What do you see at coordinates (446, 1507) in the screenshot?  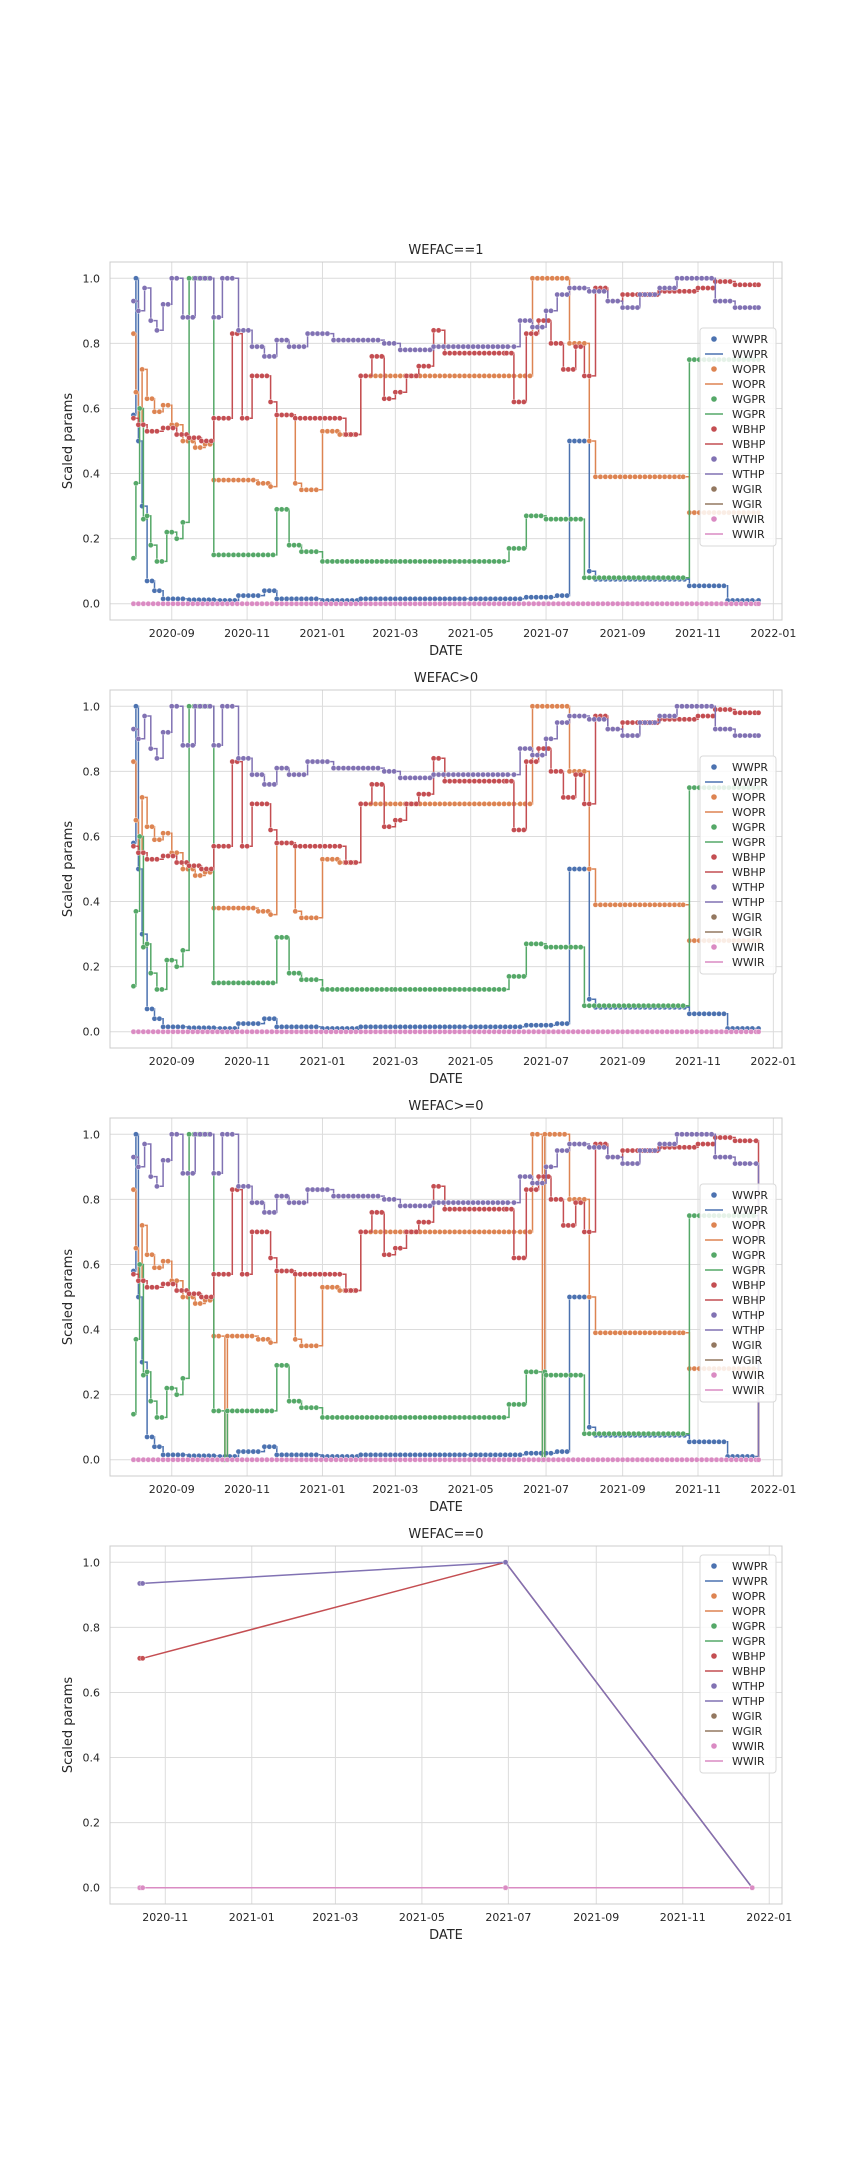 I see `x-axis-label: DATE` at bounding box center [446, 1507].